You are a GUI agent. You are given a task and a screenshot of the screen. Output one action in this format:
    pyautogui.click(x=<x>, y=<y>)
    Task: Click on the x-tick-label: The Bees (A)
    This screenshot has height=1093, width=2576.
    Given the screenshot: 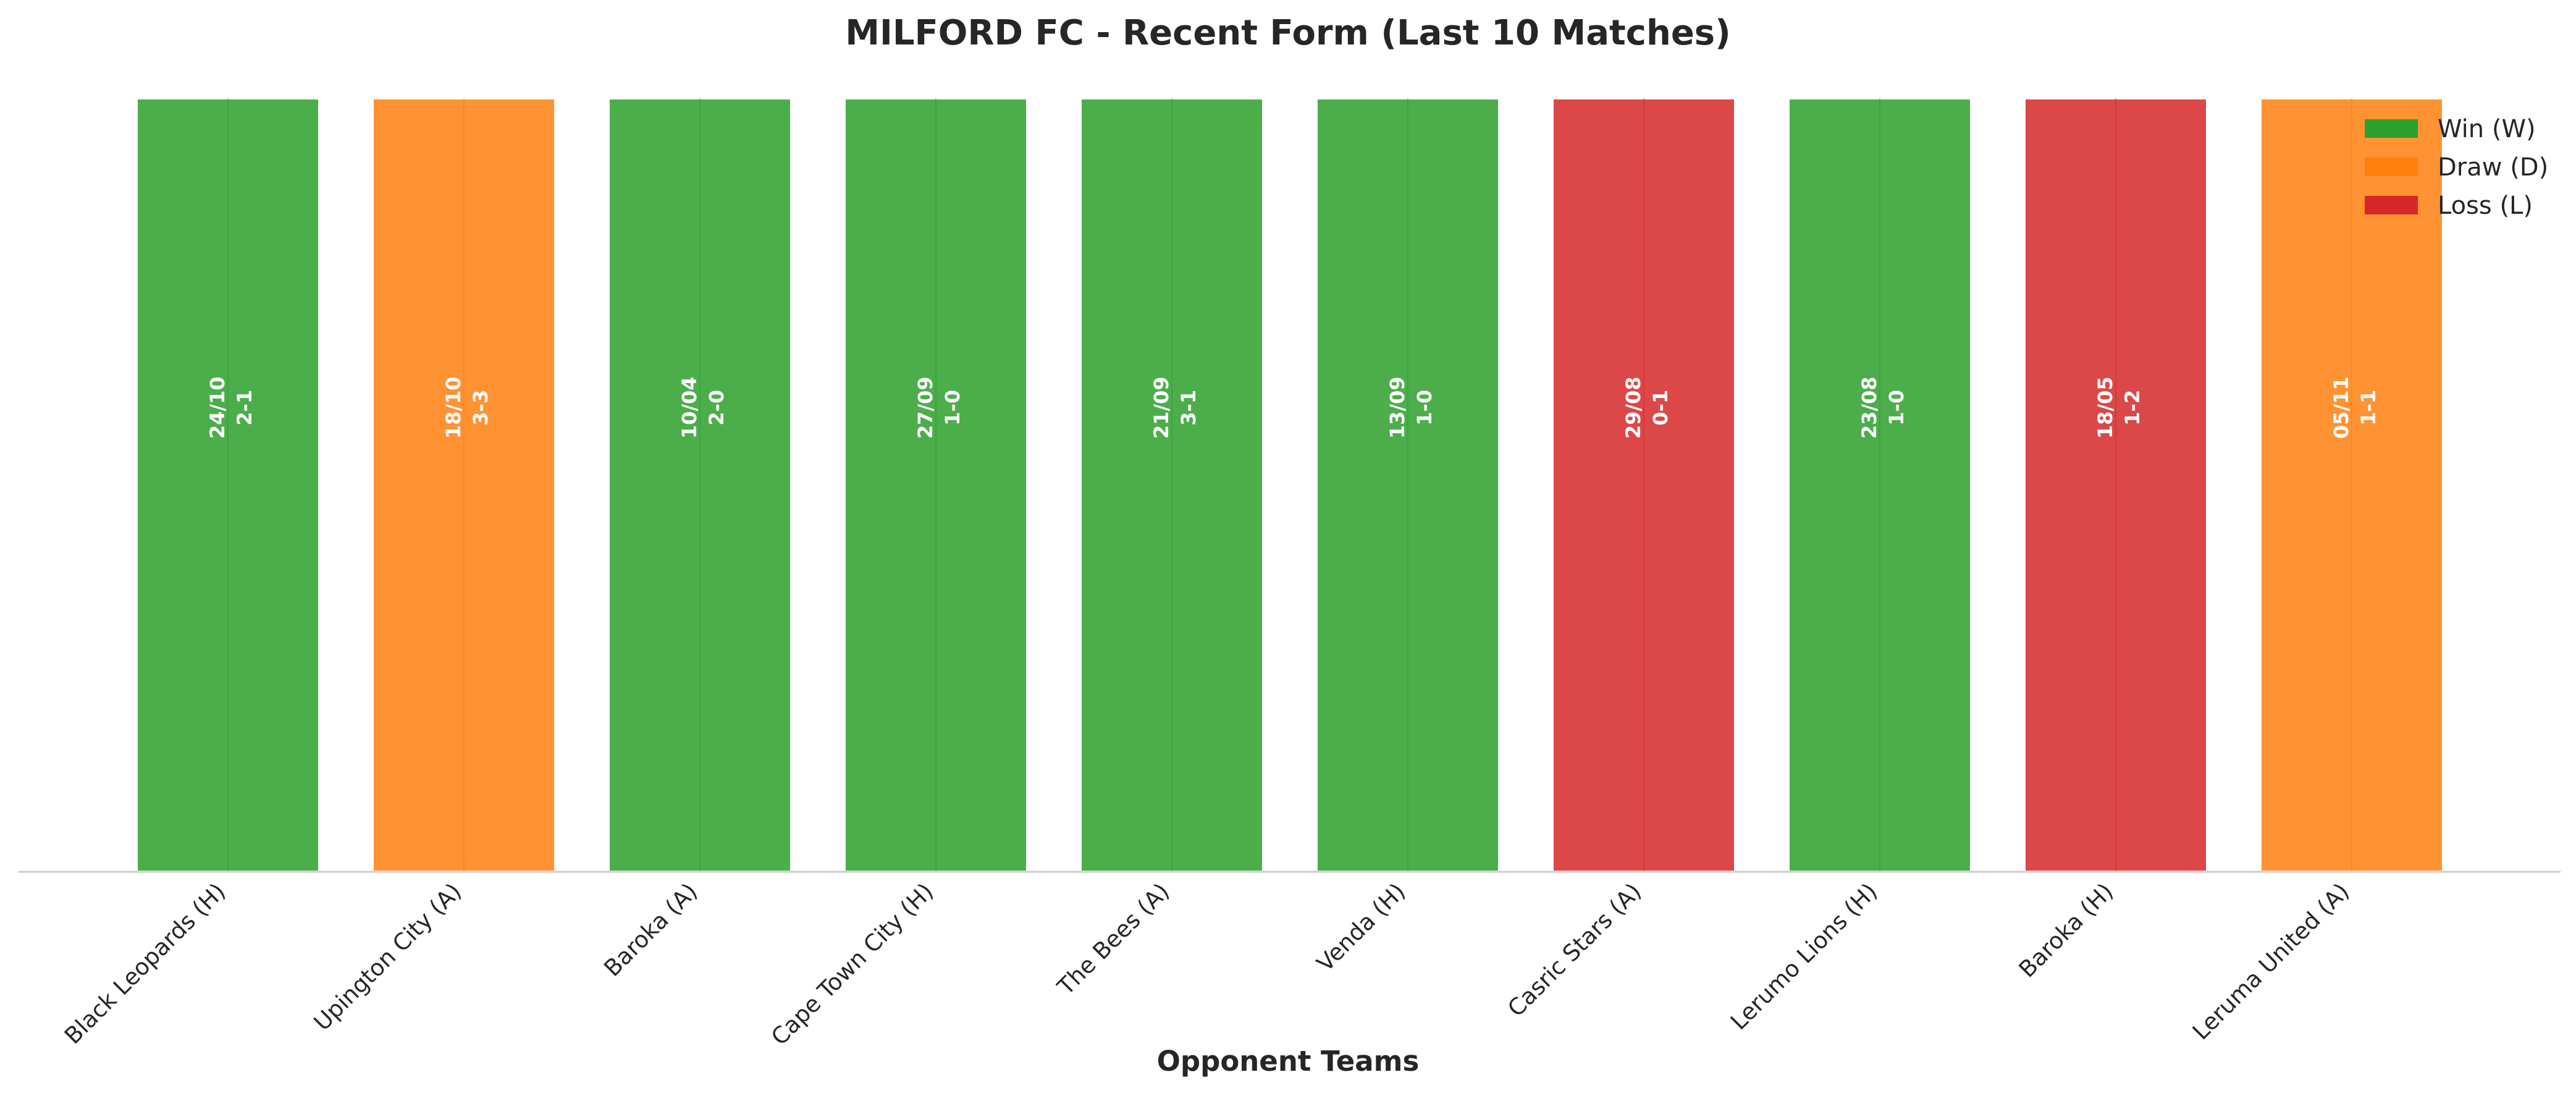 What is the action you would take?
    pyautogui.click(x=1113, y=939)
    